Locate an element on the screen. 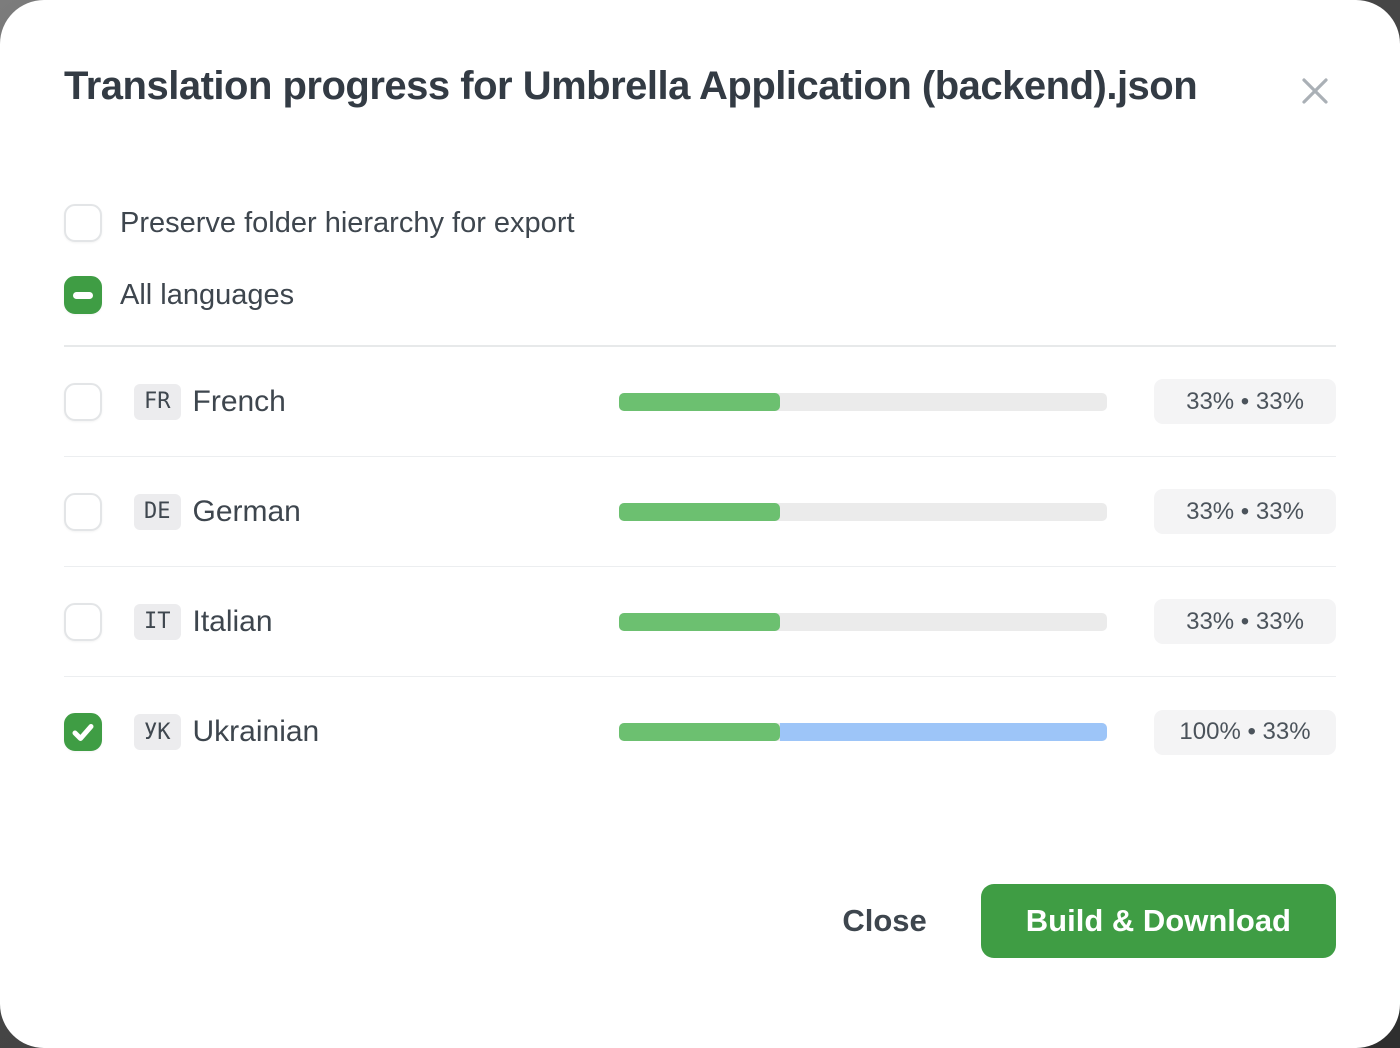 The height and width of the screenshot is (1048, 1400). build-download-button: Build & Download is located at coordinates (1158, 921).